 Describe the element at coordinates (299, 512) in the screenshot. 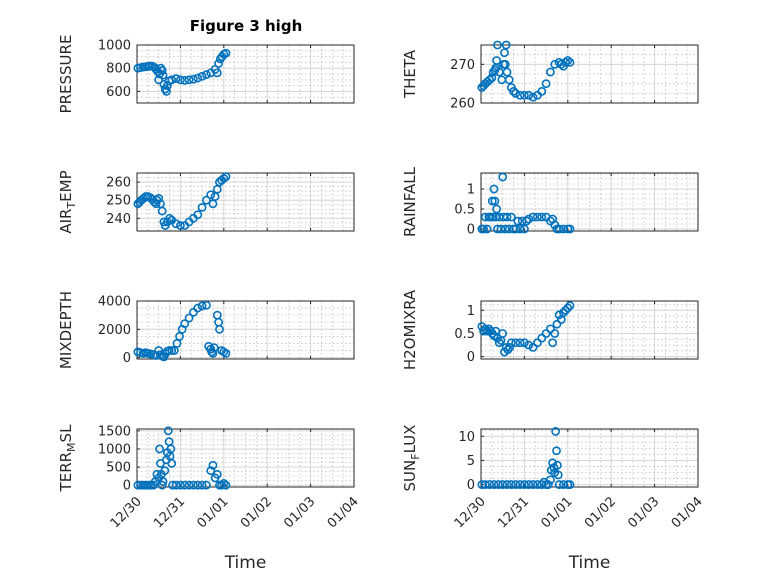

I see `x-tick-label: 01/03` at that location.